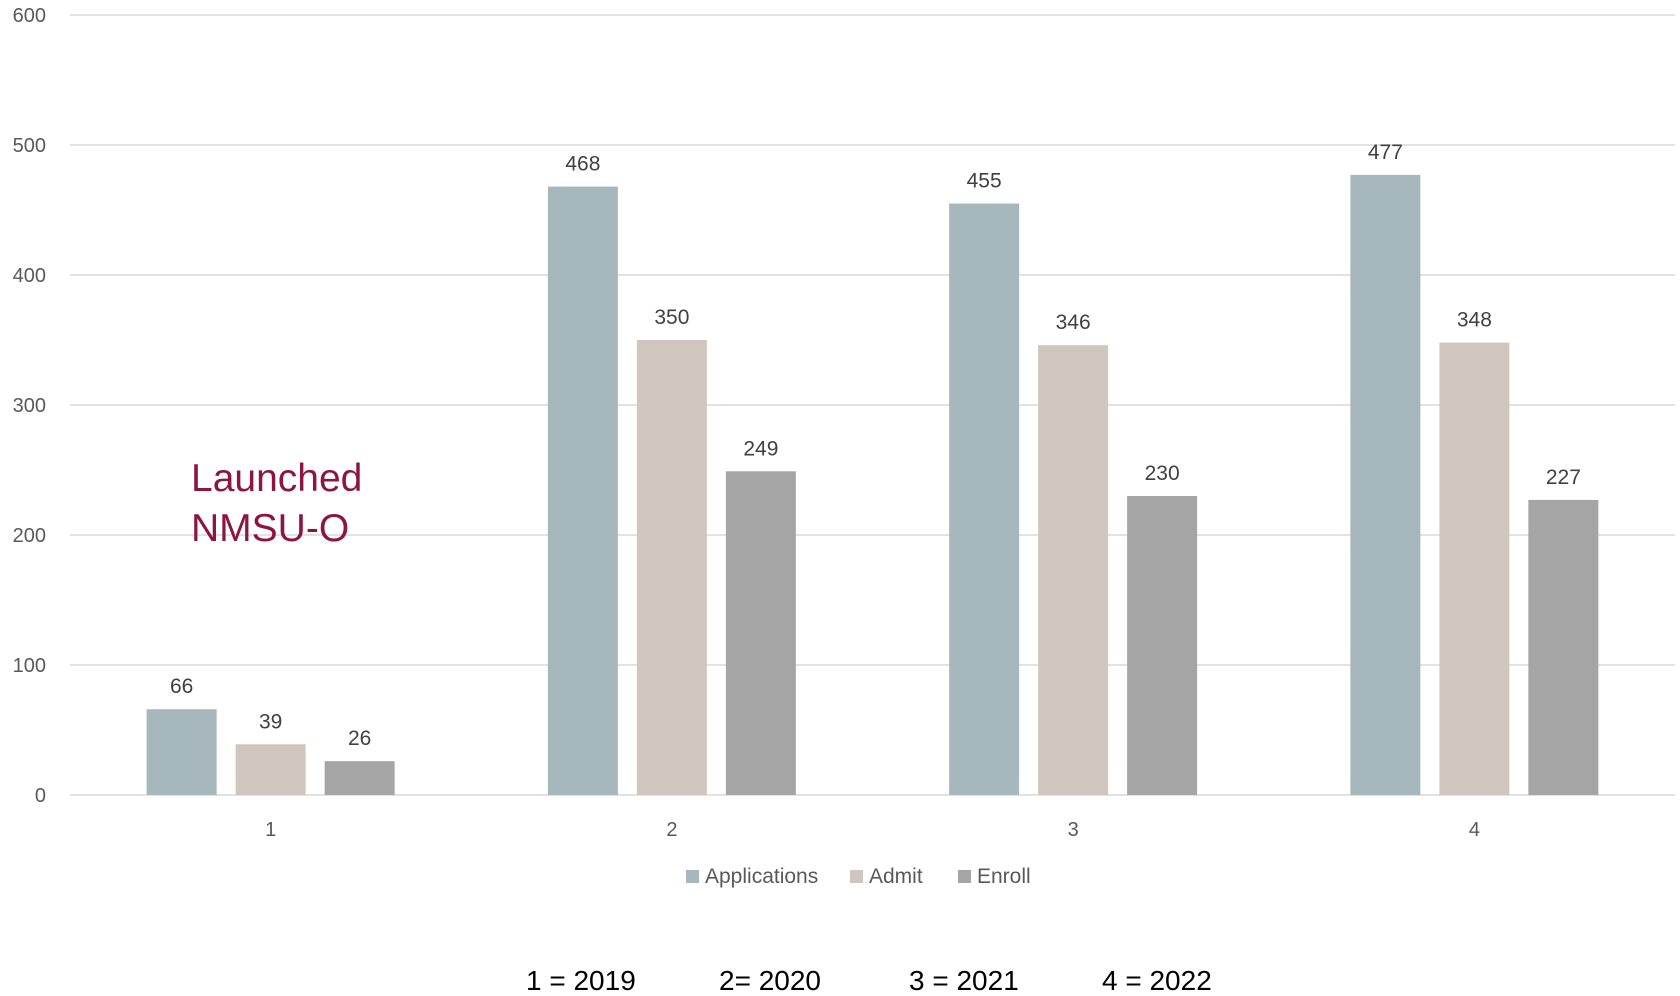 The image size is (1680, 996). I want to click on legend-label-applications: Applications, so click(761, 876).